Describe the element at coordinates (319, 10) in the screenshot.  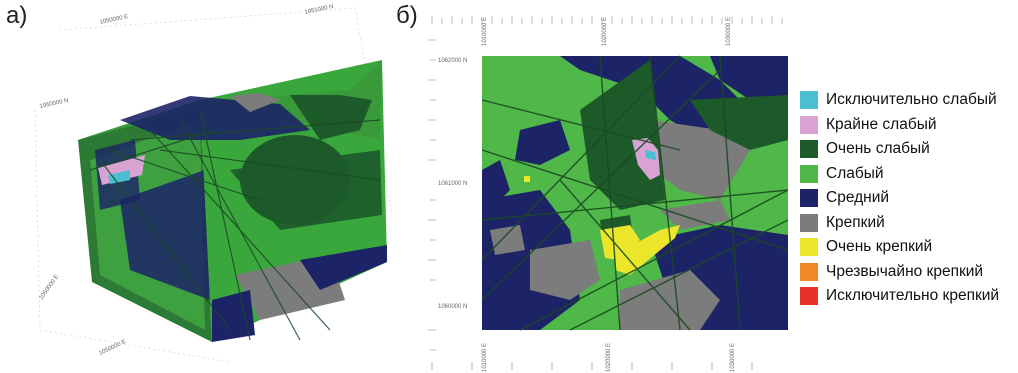
I see `coord-label-a-2: 1051000 N` at that location.